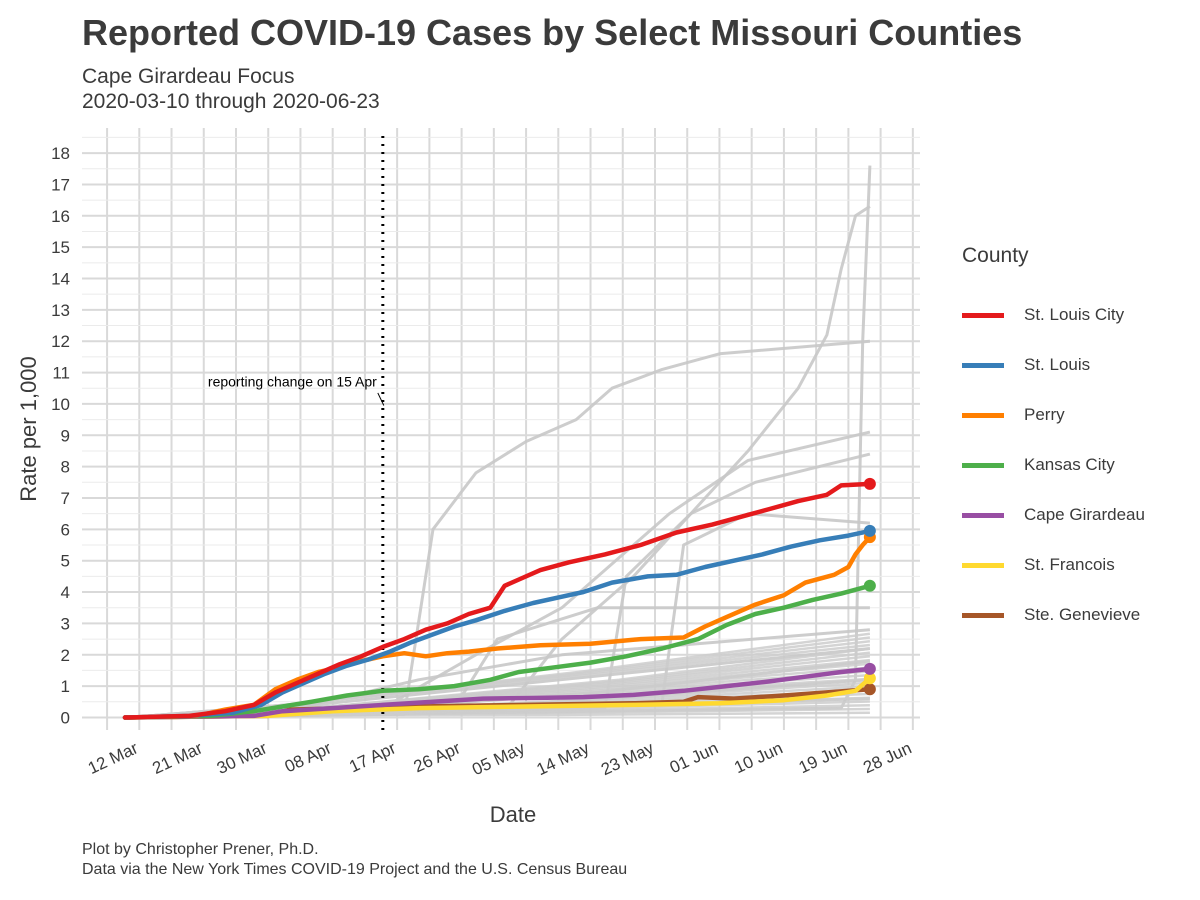 This screenshot has width=1200, height=900. What do you see at coordinates (887, 757) in the screenshot?
I see `x-tick-label: 28 Jun` at bounding box center [887, 757].